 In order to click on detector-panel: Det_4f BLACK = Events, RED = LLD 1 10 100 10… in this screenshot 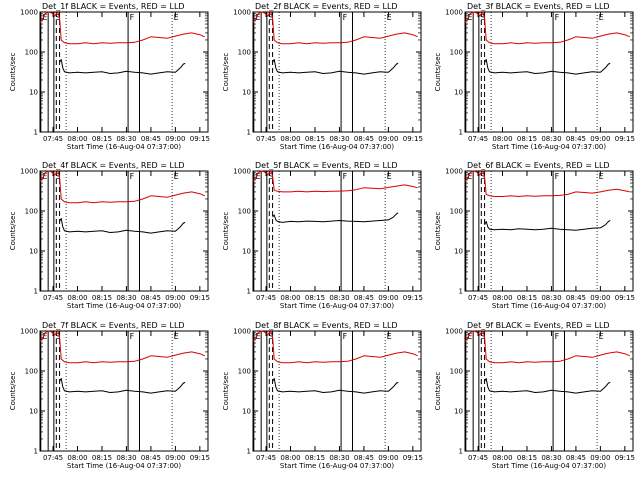, I will do `click(109, 235)`.